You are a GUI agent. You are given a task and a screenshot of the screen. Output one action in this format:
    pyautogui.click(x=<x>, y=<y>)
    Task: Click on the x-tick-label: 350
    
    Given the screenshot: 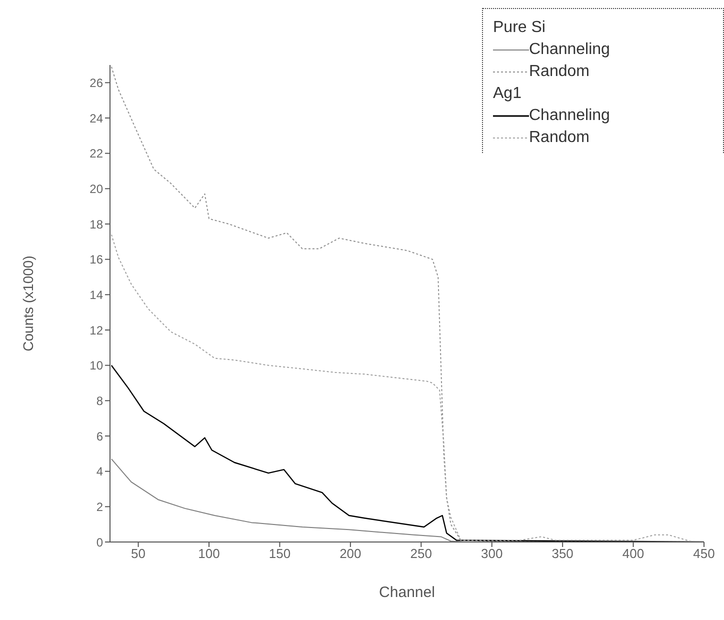 What is the action you would take?
    pyautogui.click(x=563, y=554)
    